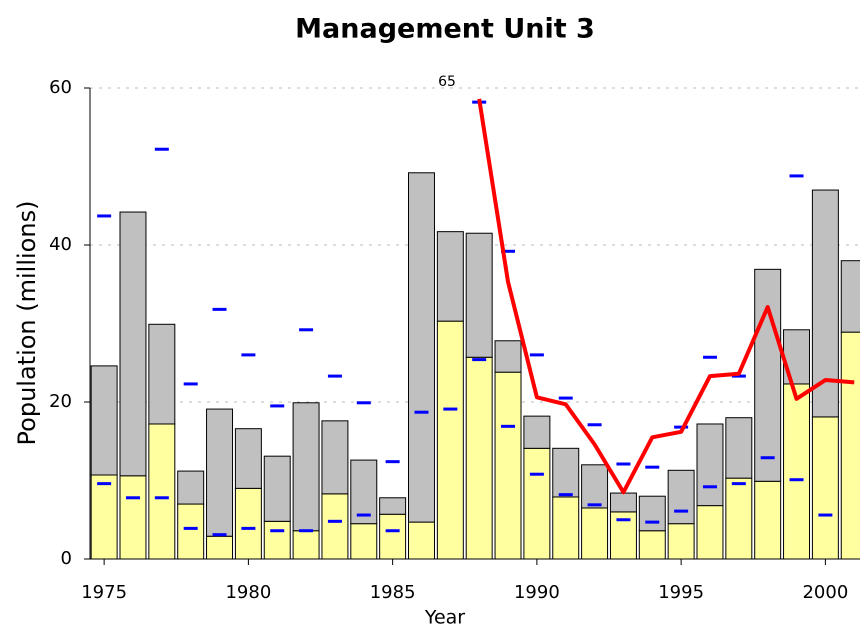 The height and width of the screenshot is (630, 860). What do you see at coordinates (825, 592) in the screenshot?
I see `x-tick-label: 2000` at bounding box center [825, 592].